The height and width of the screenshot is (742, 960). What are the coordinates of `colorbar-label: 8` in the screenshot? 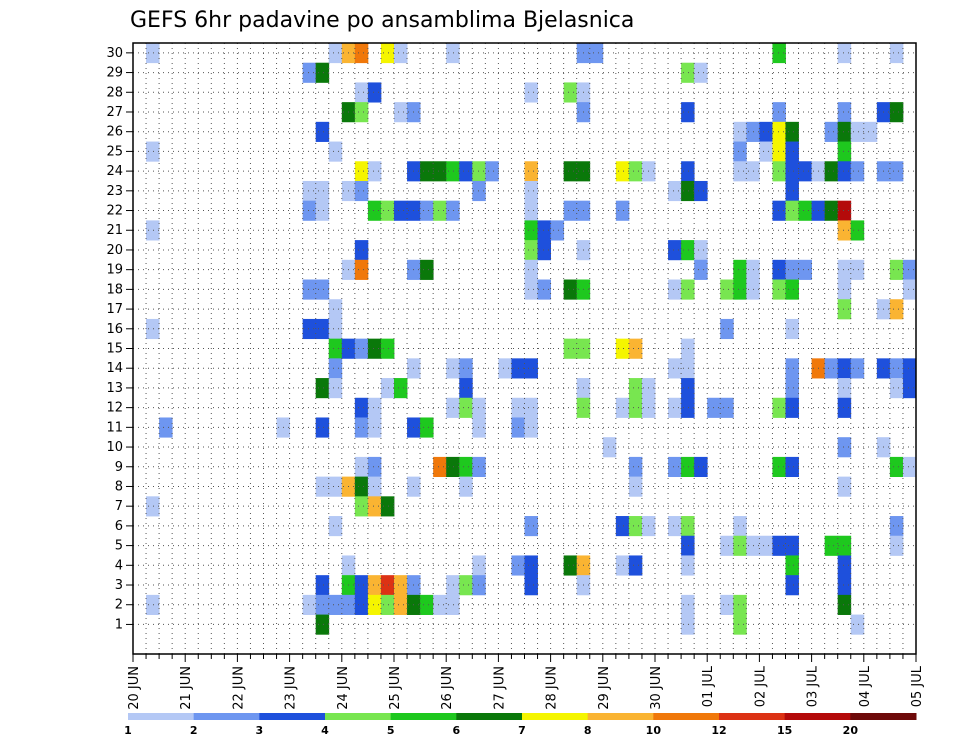 It's located at (588, 730).